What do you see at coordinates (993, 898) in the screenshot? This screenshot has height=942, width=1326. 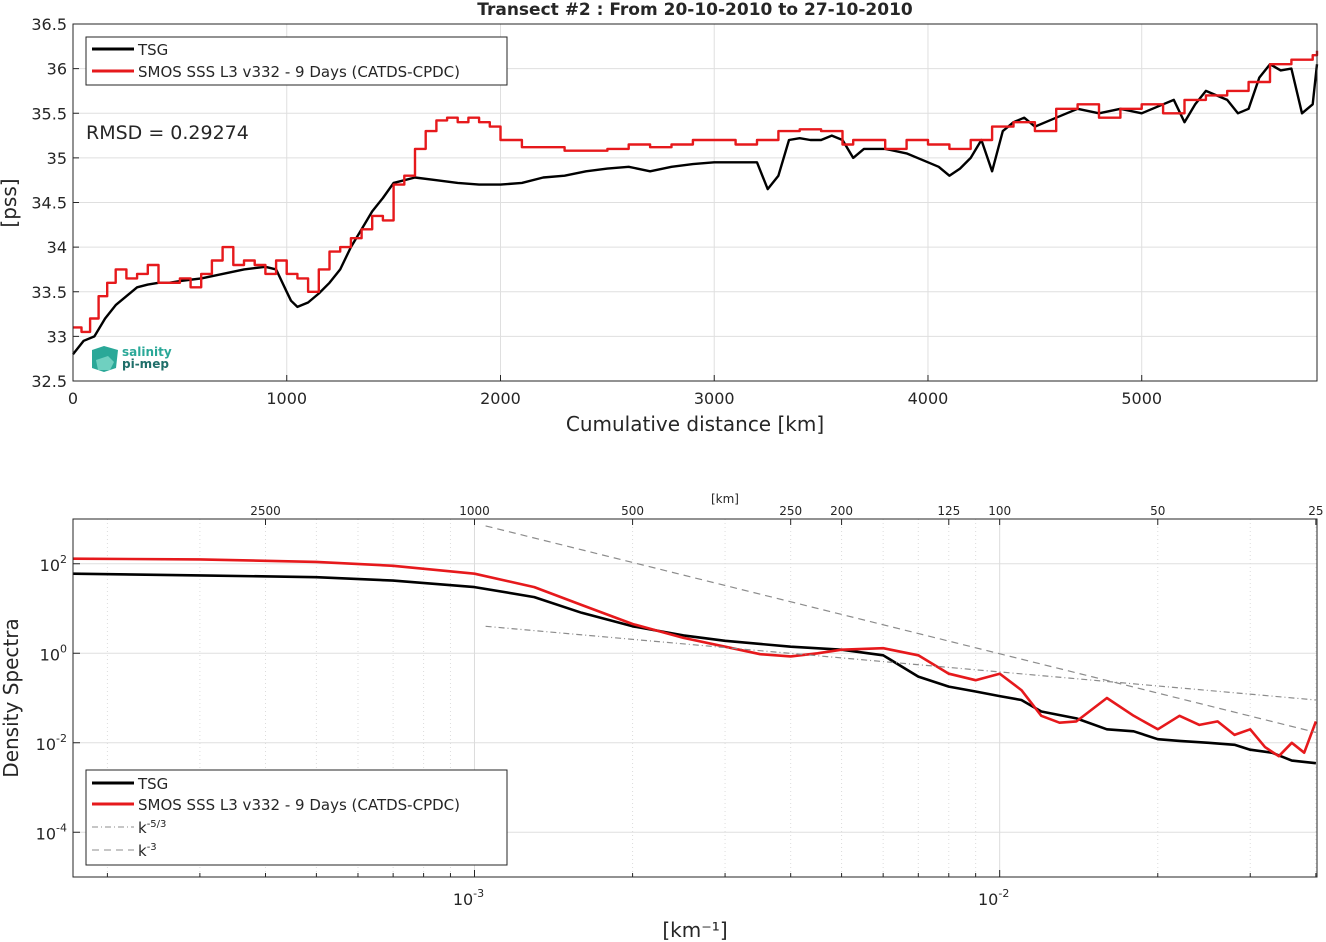 I see `bottom-x-tick-label: 10⁻²` at bounding box center [993, 898].